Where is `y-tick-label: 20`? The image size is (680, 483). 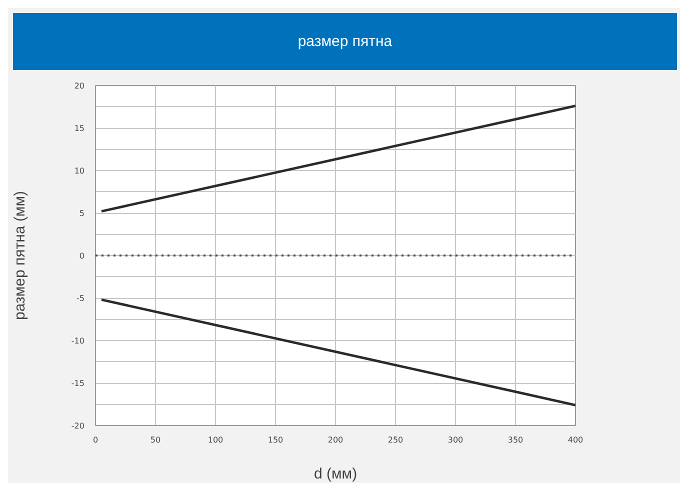 y-tick-label: 20 is located at coordinates (79, 86).